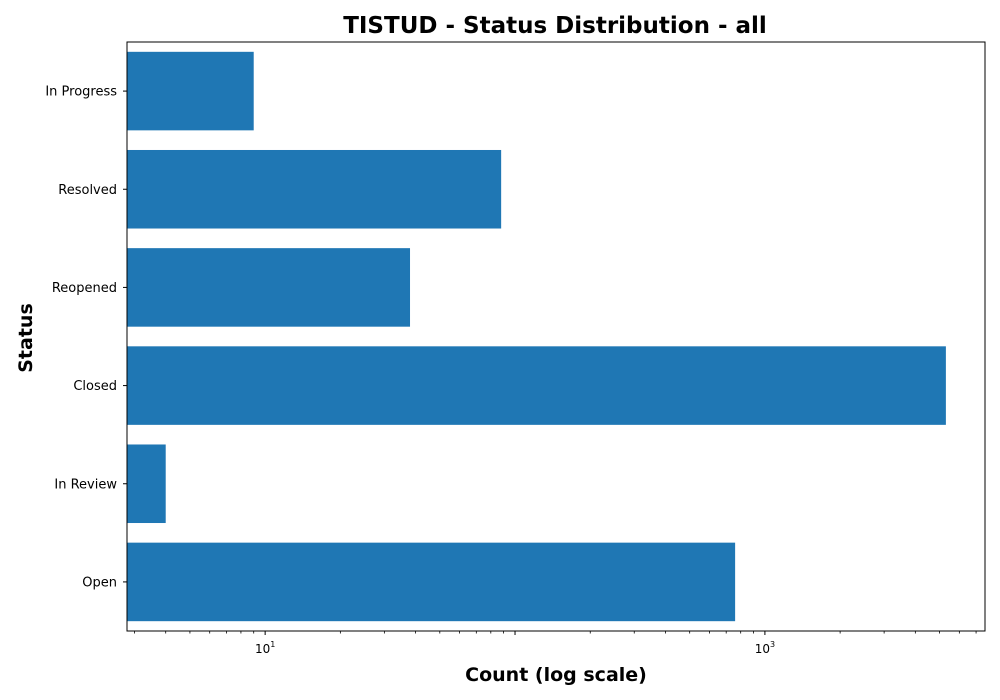 The image size is (1000, 700). I want to click on chart-title: TISTUD - Status Distribution - all, so click(555, 26).